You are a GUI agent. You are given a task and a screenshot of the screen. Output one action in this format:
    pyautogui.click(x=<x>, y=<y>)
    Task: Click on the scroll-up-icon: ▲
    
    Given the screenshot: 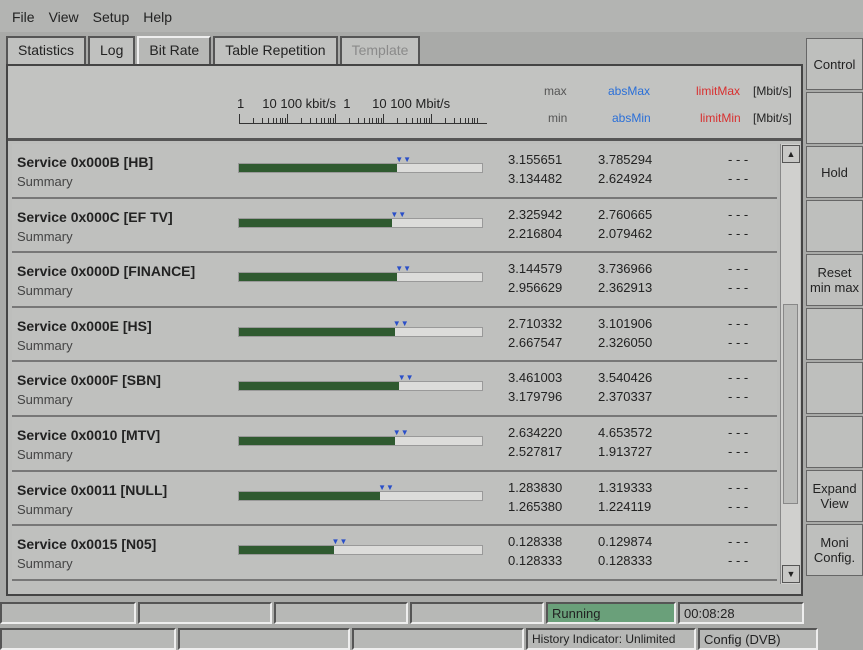 What is the action you would take?
    pyautogui.click(x=791, y=154)
    